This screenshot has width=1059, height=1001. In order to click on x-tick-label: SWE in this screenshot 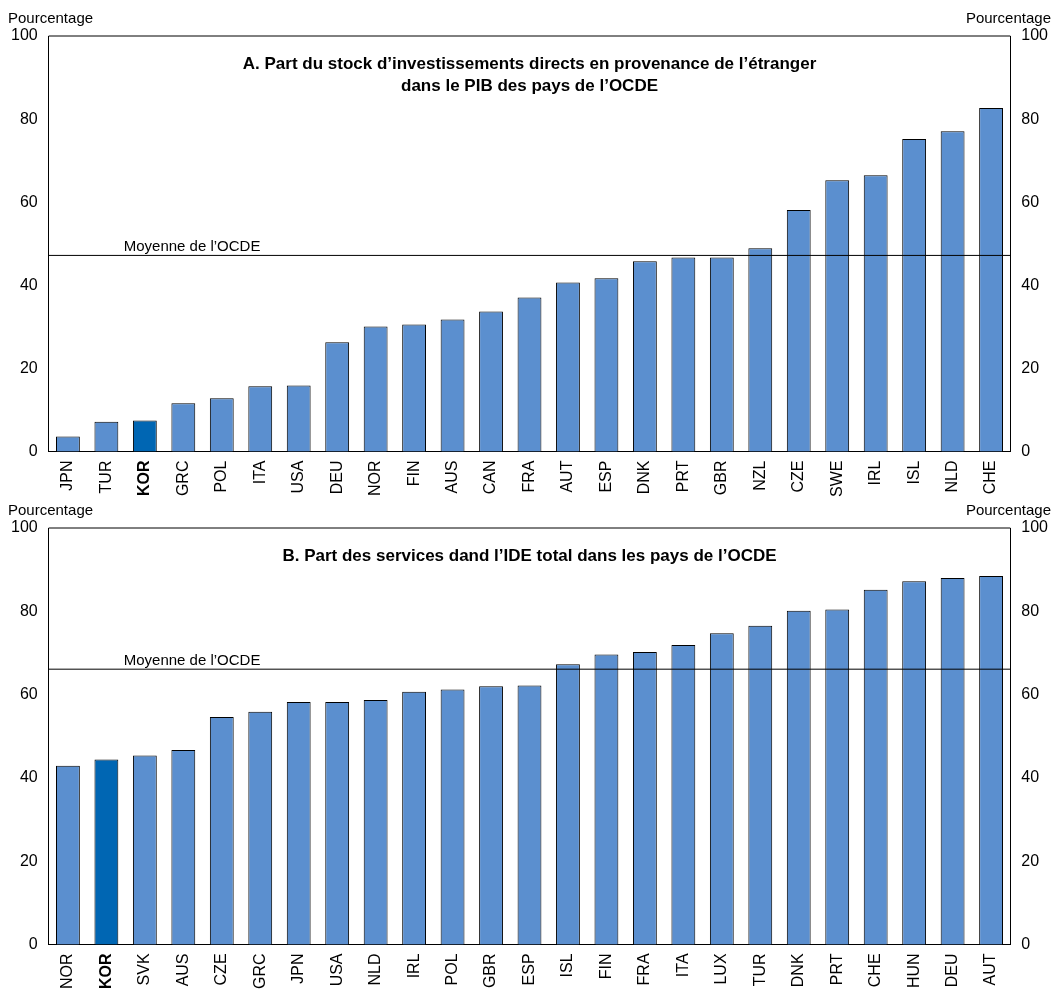, I will do `click(836, 479)`.